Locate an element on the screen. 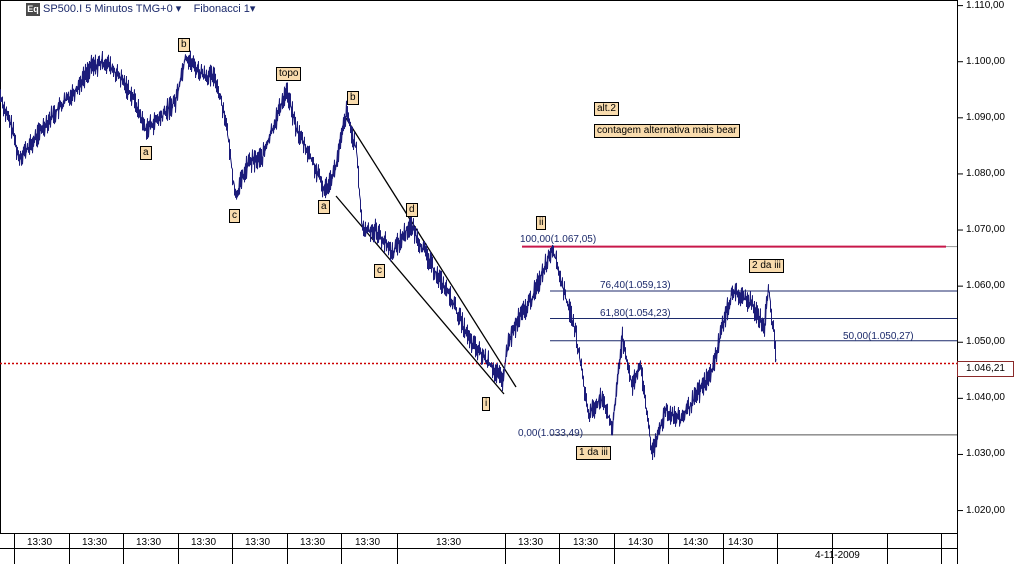 The height and width of the screenshot is (564, 1015). fib-label-100: 100,00(1.067,05) is located at coordinates (558, 239).